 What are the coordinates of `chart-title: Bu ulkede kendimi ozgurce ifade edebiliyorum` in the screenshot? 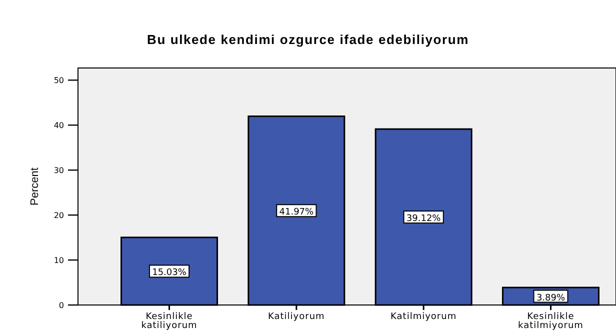 It's located at (308, 39).